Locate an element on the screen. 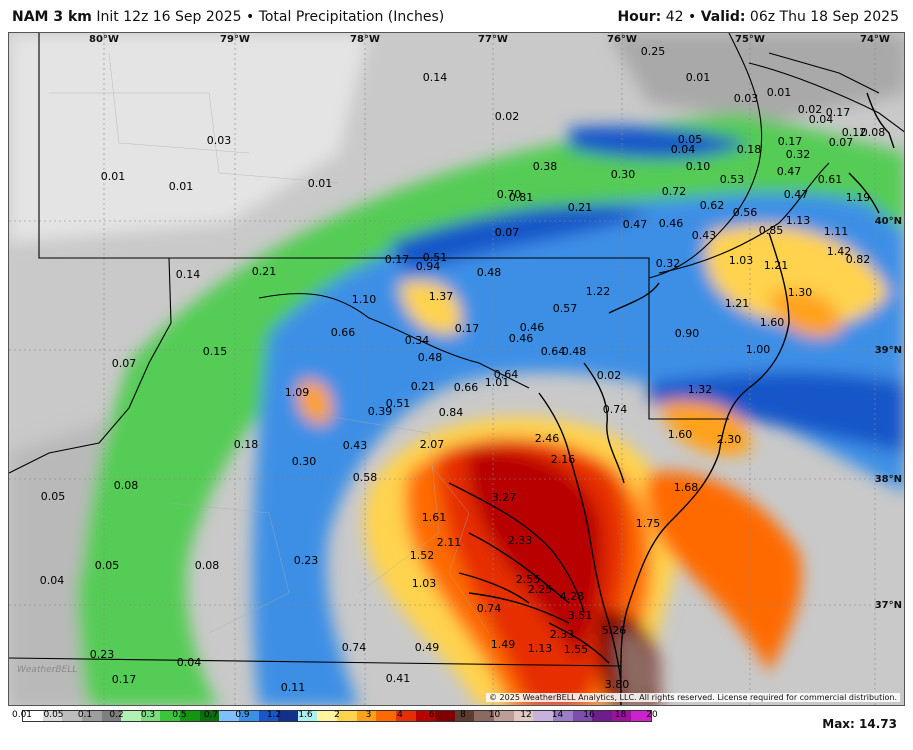 The width and height of the screenshot is (913, 750). precip-value-label: 0.48 is located at coordinates (574, 351).